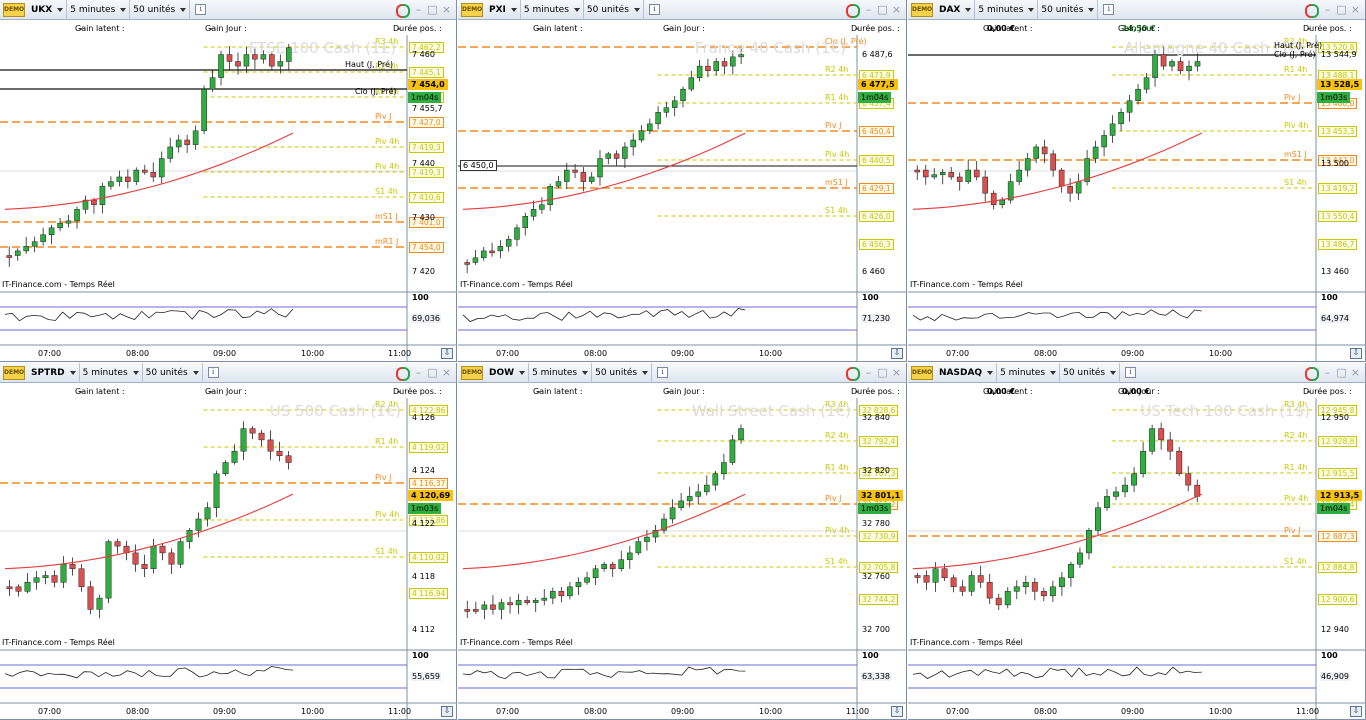 The width and height of the screenshot is (1366, 720). I want to click on pivot-level-label: Piv J, so click(1292, 530).